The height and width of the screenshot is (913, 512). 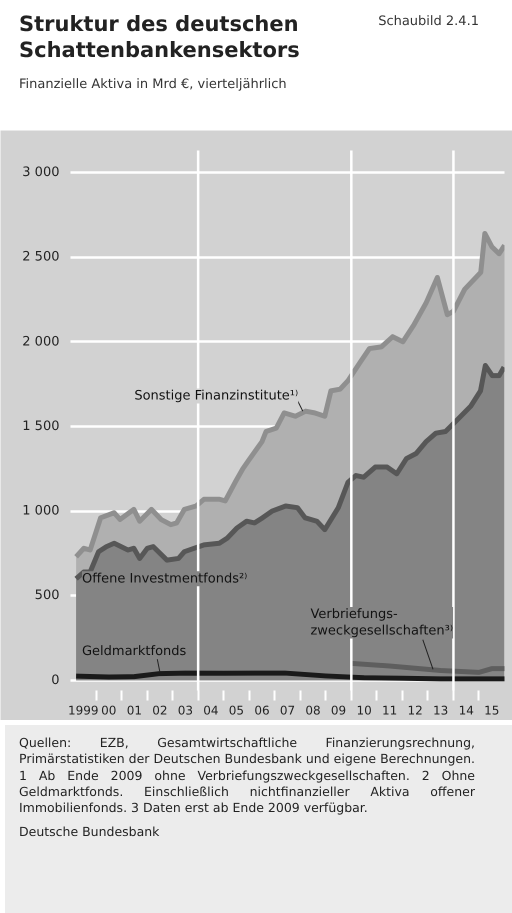 What do you see at coordinates (83, 711) in the screenshot?
I see `x-tick-label: 1999` at bounding box center [83, 711].